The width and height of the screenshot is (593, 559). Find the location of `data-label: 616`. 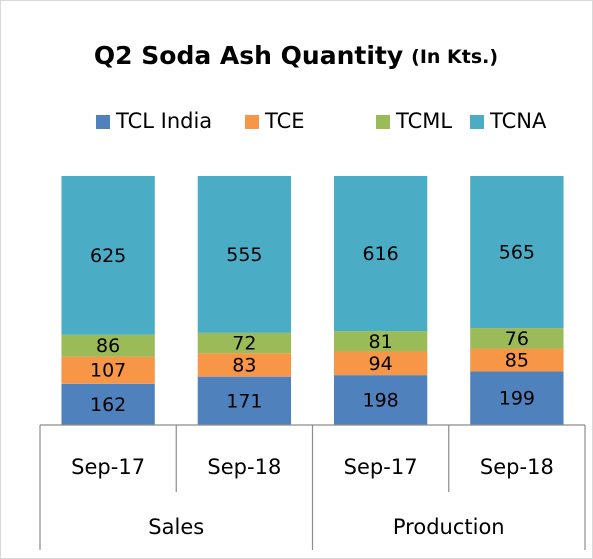

data-label: 616 is located at coordinates (380, 254).